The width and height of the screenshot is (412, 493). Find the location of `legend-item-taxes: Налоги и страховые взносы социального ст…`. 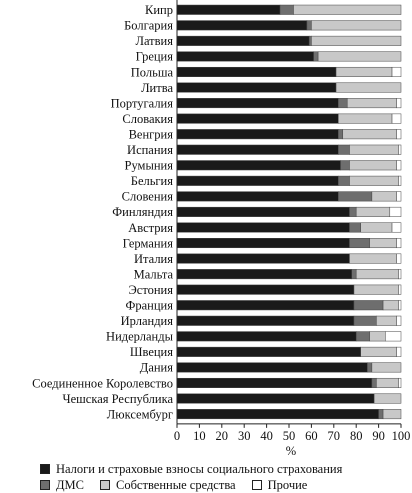

legend-item-taxes: Налоги и страховые взносы социального ст… is located at coordinates (191, 469).